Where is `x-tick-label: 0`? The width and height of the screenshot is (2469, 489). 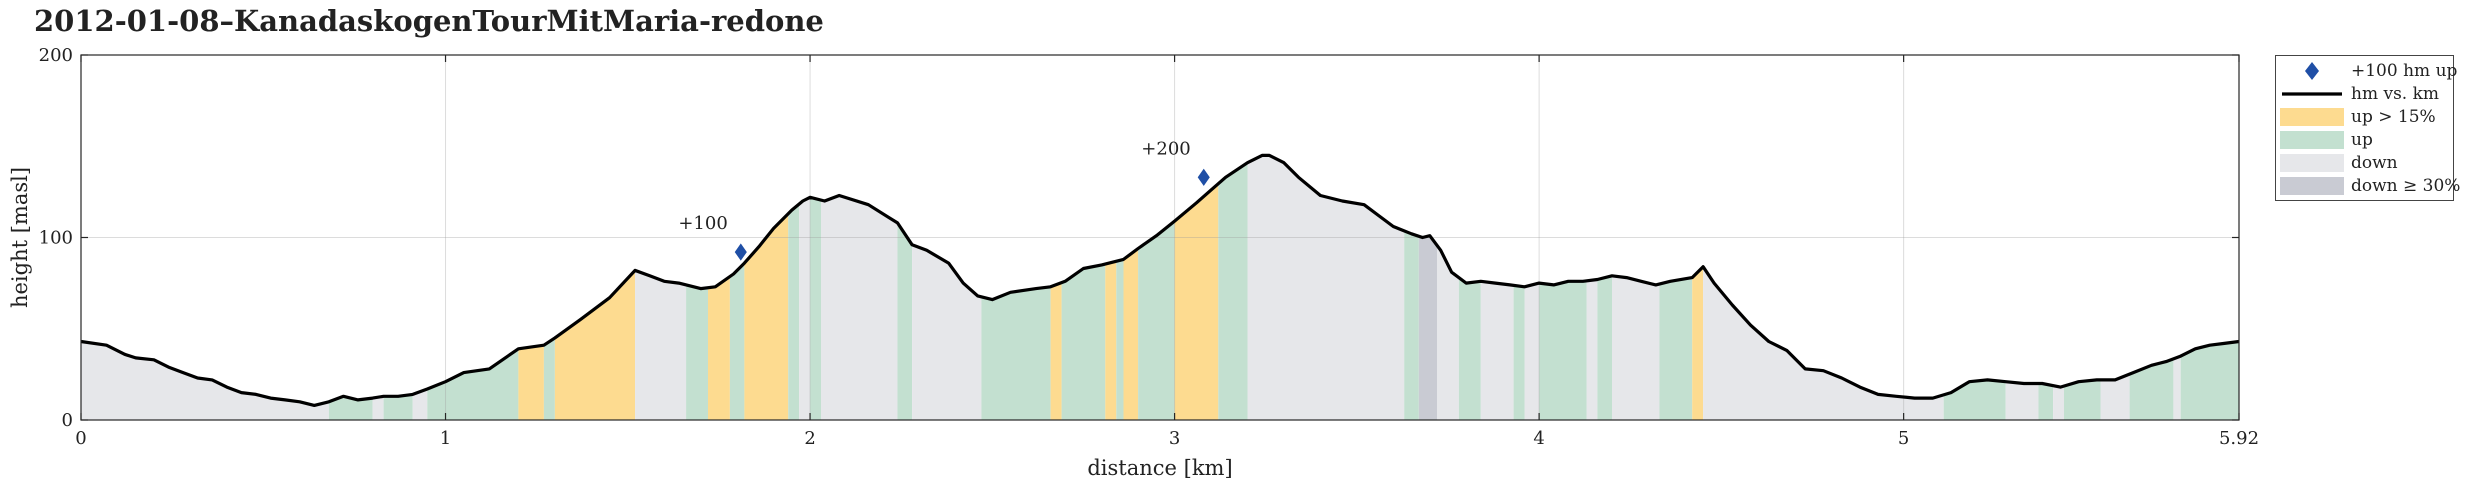
x-tick-label: 0 is located at coordinates (80, 438).